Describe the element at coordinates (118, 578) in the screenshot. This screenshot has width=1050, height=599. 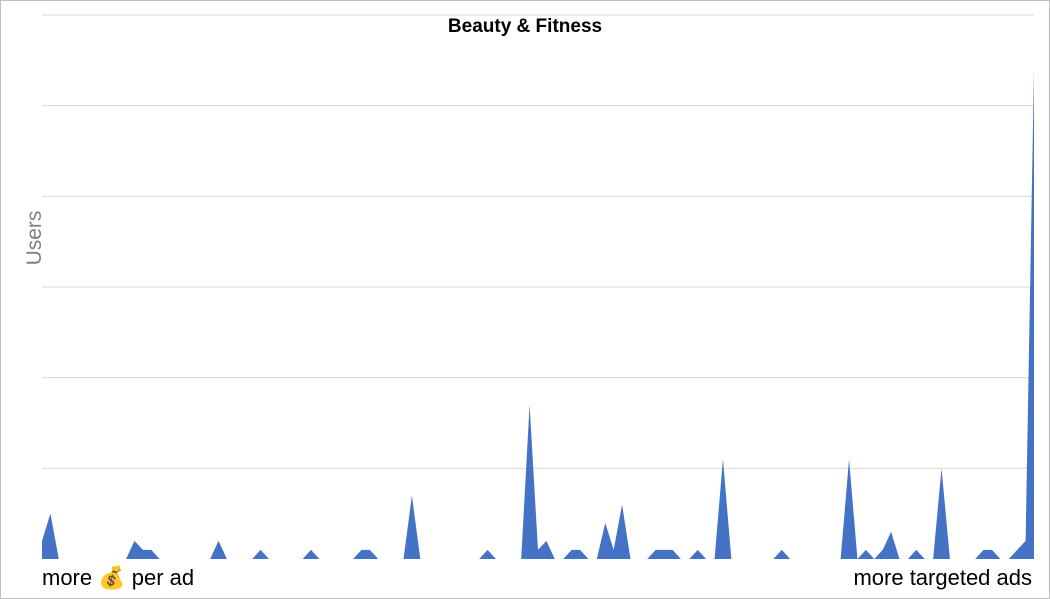
I see `x-tick-label-left: more 💰 per ad` at that location.